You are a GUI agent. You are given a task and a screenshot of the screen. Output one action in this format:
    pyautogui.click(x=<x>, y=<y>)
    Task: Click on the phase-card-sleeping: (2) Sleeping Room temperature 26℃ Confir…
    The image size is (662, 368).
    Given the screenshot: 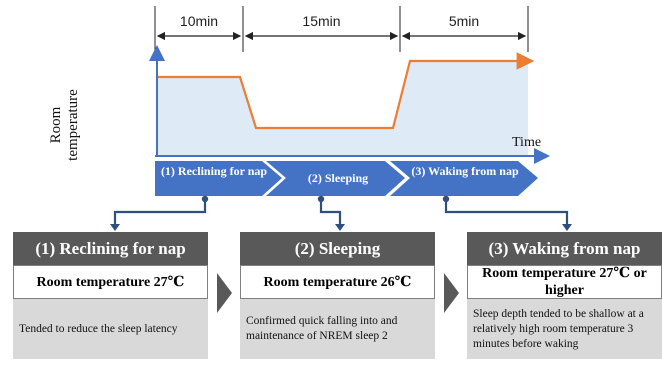 What is the action you would take?
    pyautogui.click(x=337, y=295)
    